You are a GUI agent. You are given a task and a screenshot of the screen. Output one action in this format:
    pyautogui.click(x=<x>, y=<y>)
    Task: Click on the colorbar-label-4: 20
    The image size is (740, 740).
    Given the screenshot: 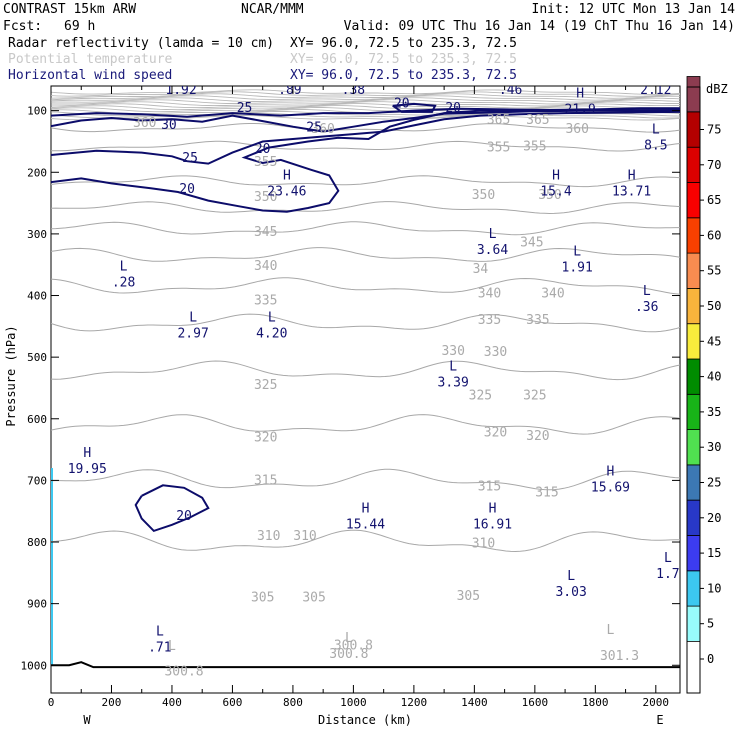 What is the action you would take?
    pyautogui.click(x=714, y=518)
    